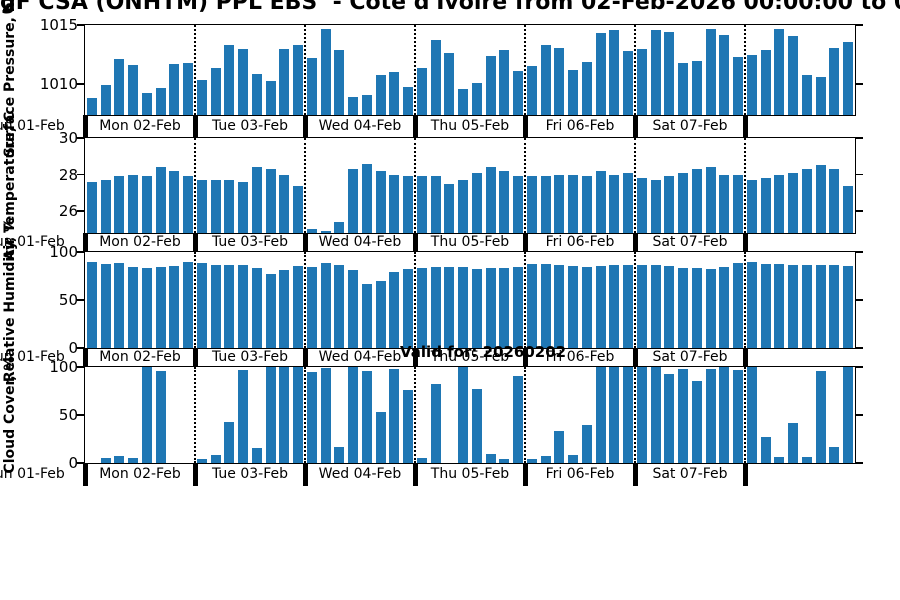  Describe the element at coordinates (68, 174) in the screenshot. I see `y-tick-label: 28` at that location.